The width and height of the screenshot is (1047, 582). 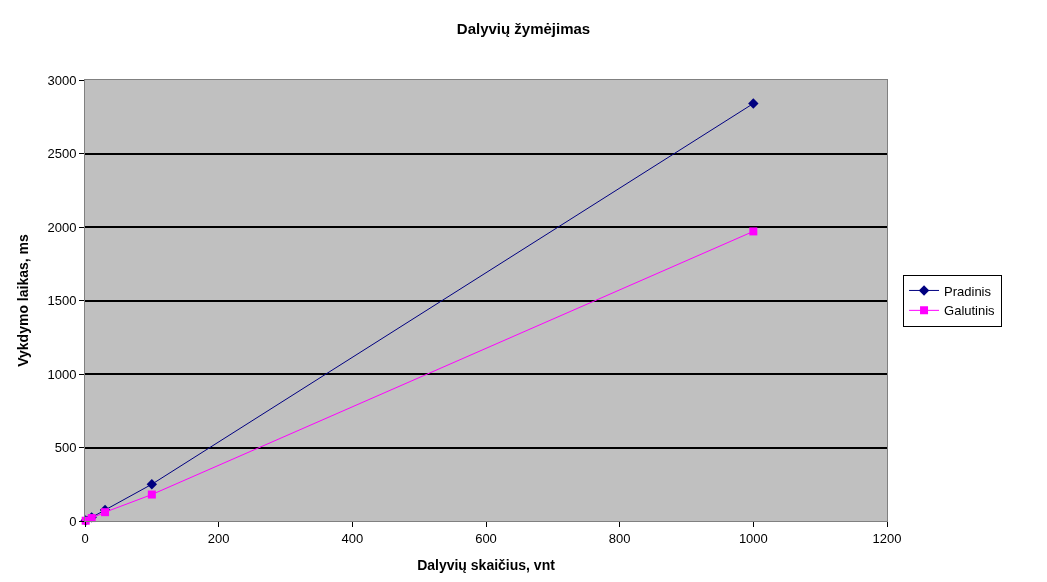 I want to click on y-tick-label: 1500, so click(x=62, y=301).